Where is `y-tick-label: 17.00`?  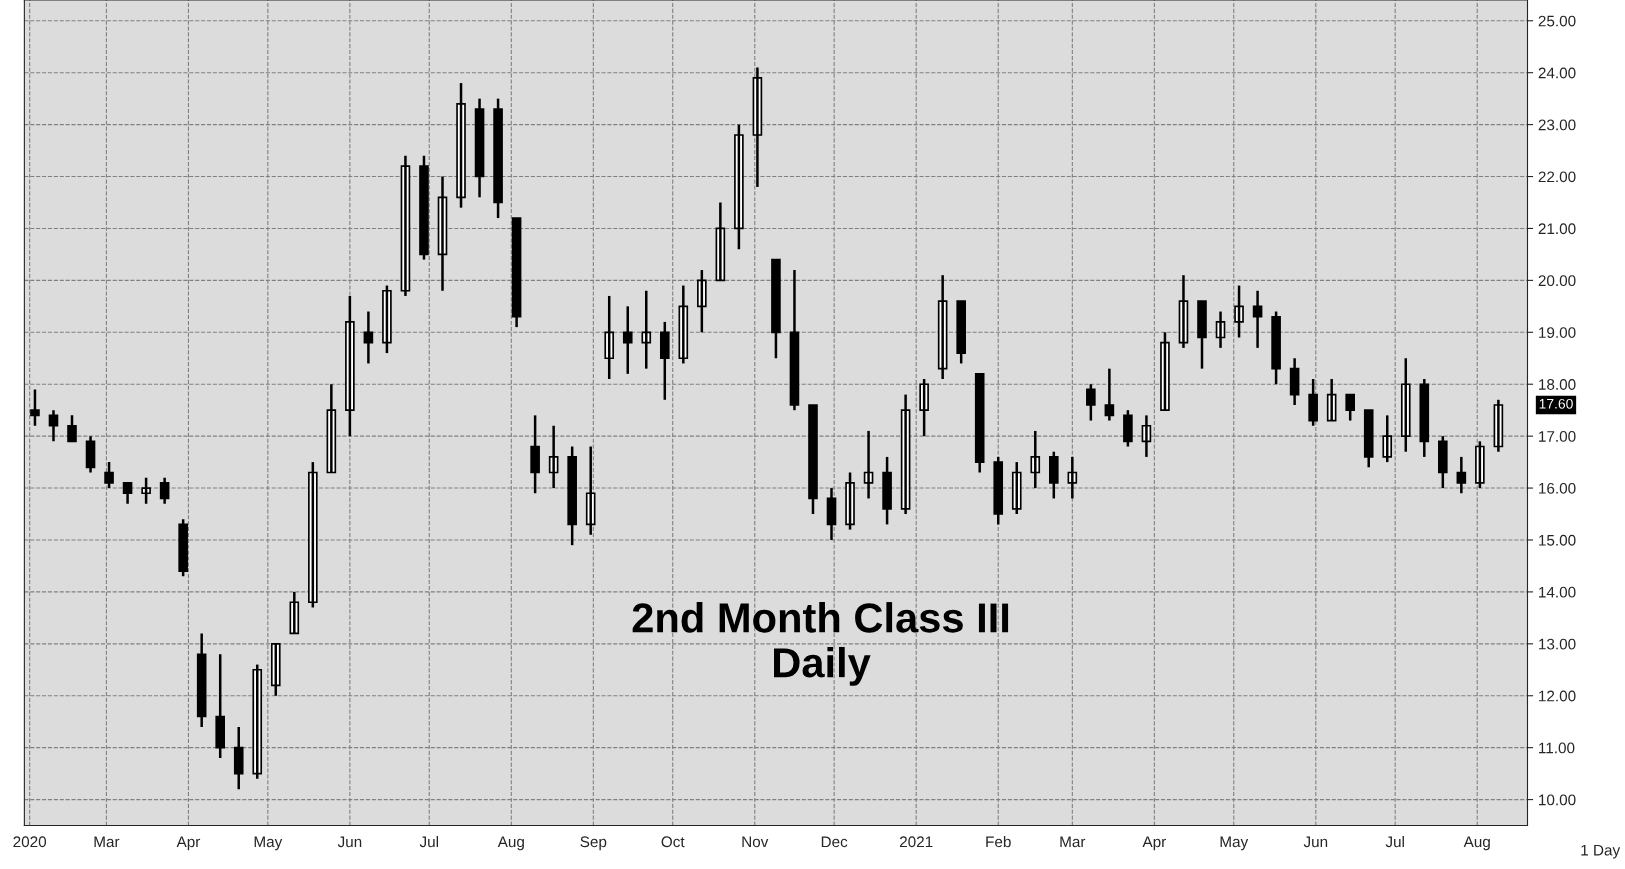 y-tick-label: 17.00 is located at coordinates (1557, 436).